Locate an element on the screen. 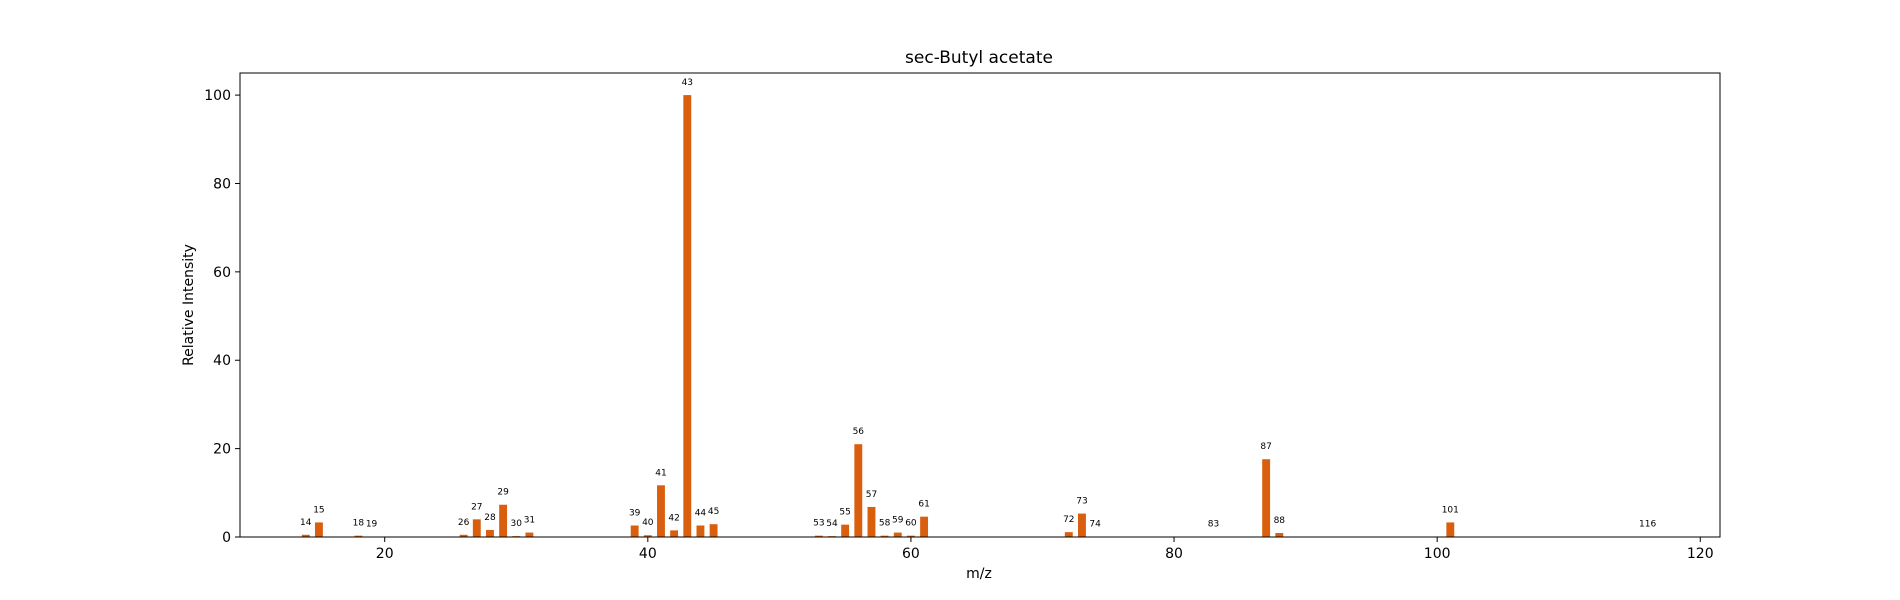 This screenshot has height=600, width=1900. peak-label-31: 31 is located at coordinates (529, 521).